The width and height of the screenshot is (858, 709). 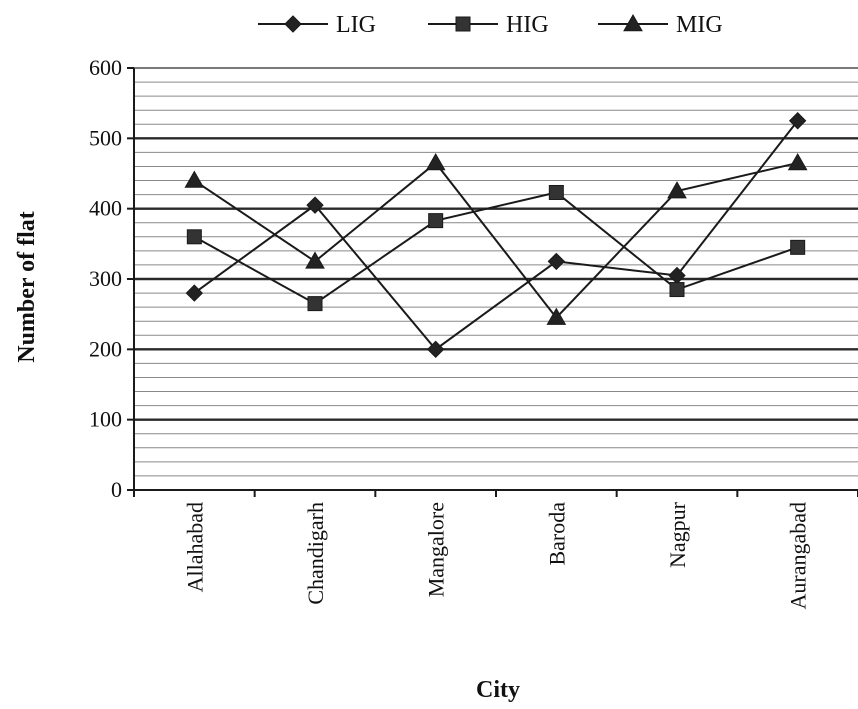 What do you see at coordinates (498, 690) in the screenshot?
I see `x-axis-title: City` at bounding box center [498, 690].